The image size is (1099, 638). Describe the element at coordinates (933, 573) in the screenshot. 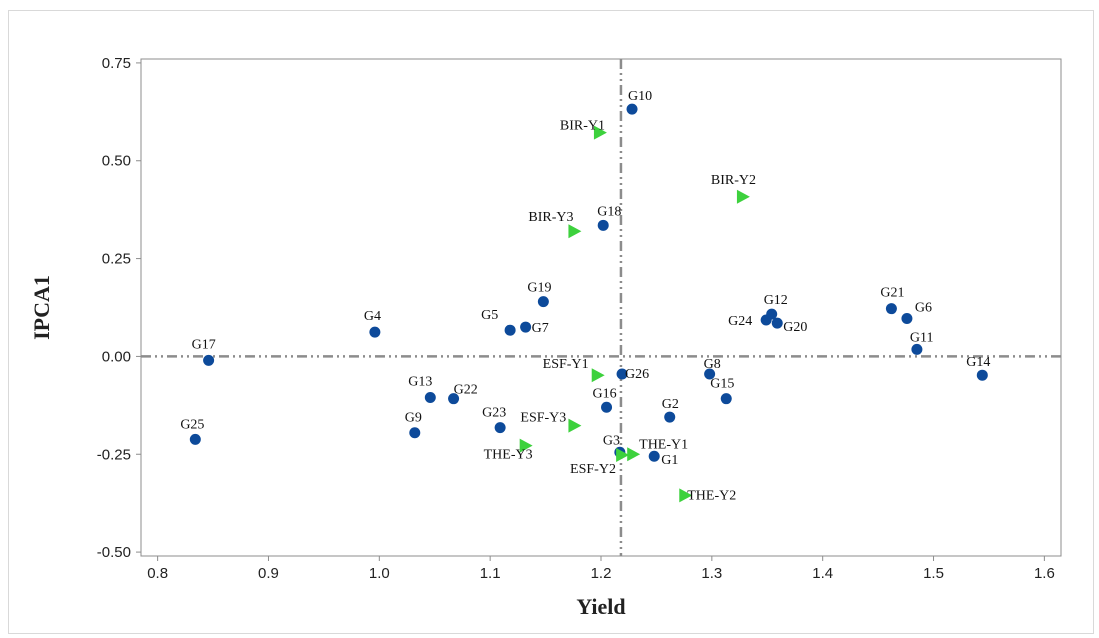

I see `x-tick-label: 1.5` at that location.